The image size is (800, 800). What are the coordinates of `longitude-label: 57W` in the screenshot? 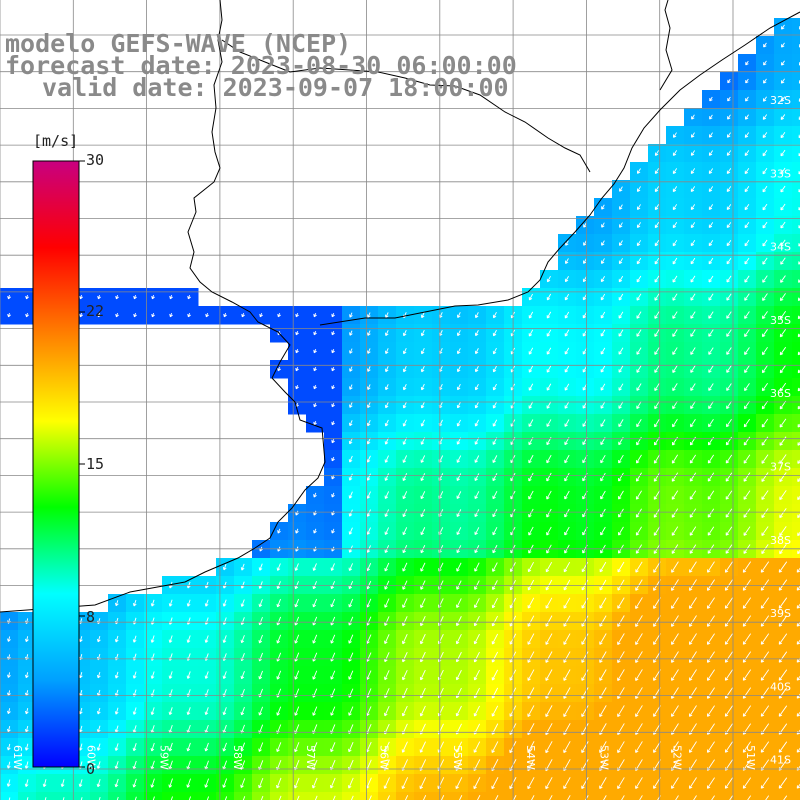 It's located at (310, 757).